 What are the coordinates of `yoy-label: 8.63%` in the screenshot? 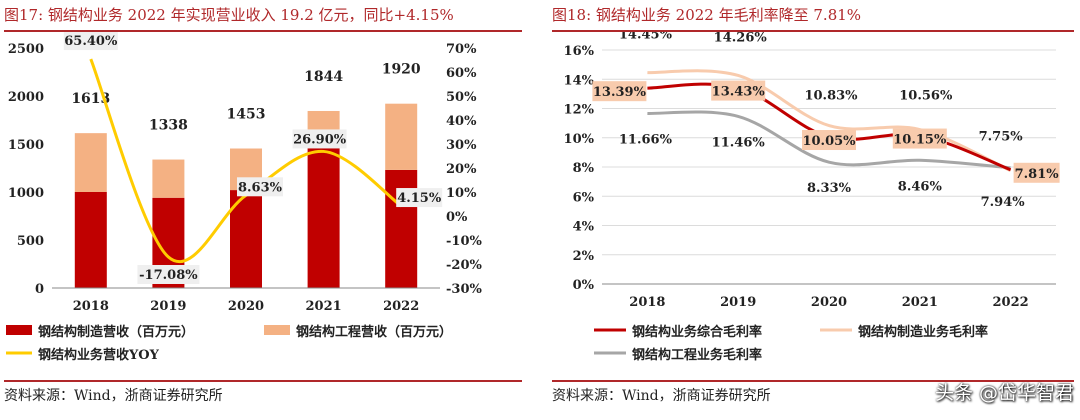 It's located at (260, 187).